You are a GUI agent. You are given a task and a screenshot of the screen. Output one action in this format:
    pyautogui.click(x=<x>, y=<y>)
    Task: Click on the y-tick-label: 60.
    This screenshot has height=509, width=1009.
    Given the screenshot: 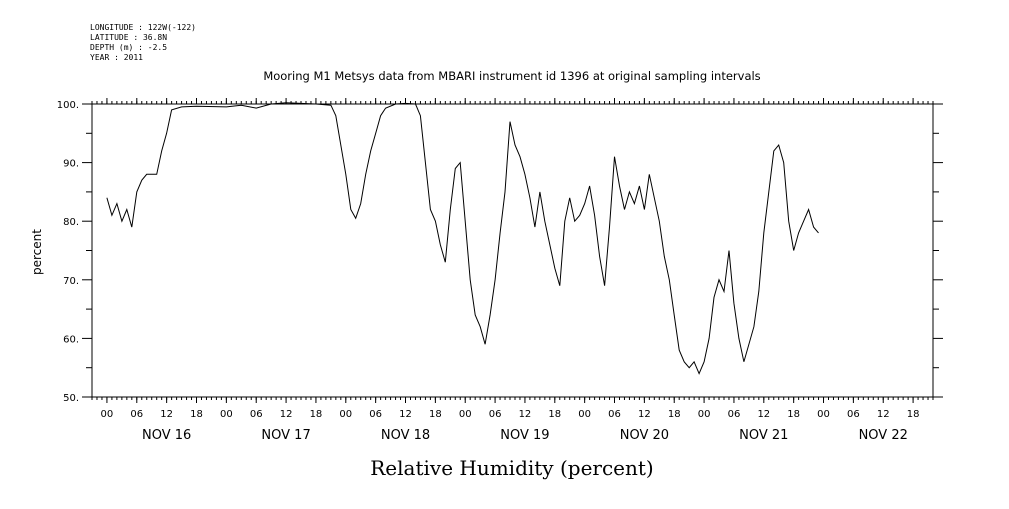 What is the action you would take?
    pyautogui.click(x=71, y=339)
    